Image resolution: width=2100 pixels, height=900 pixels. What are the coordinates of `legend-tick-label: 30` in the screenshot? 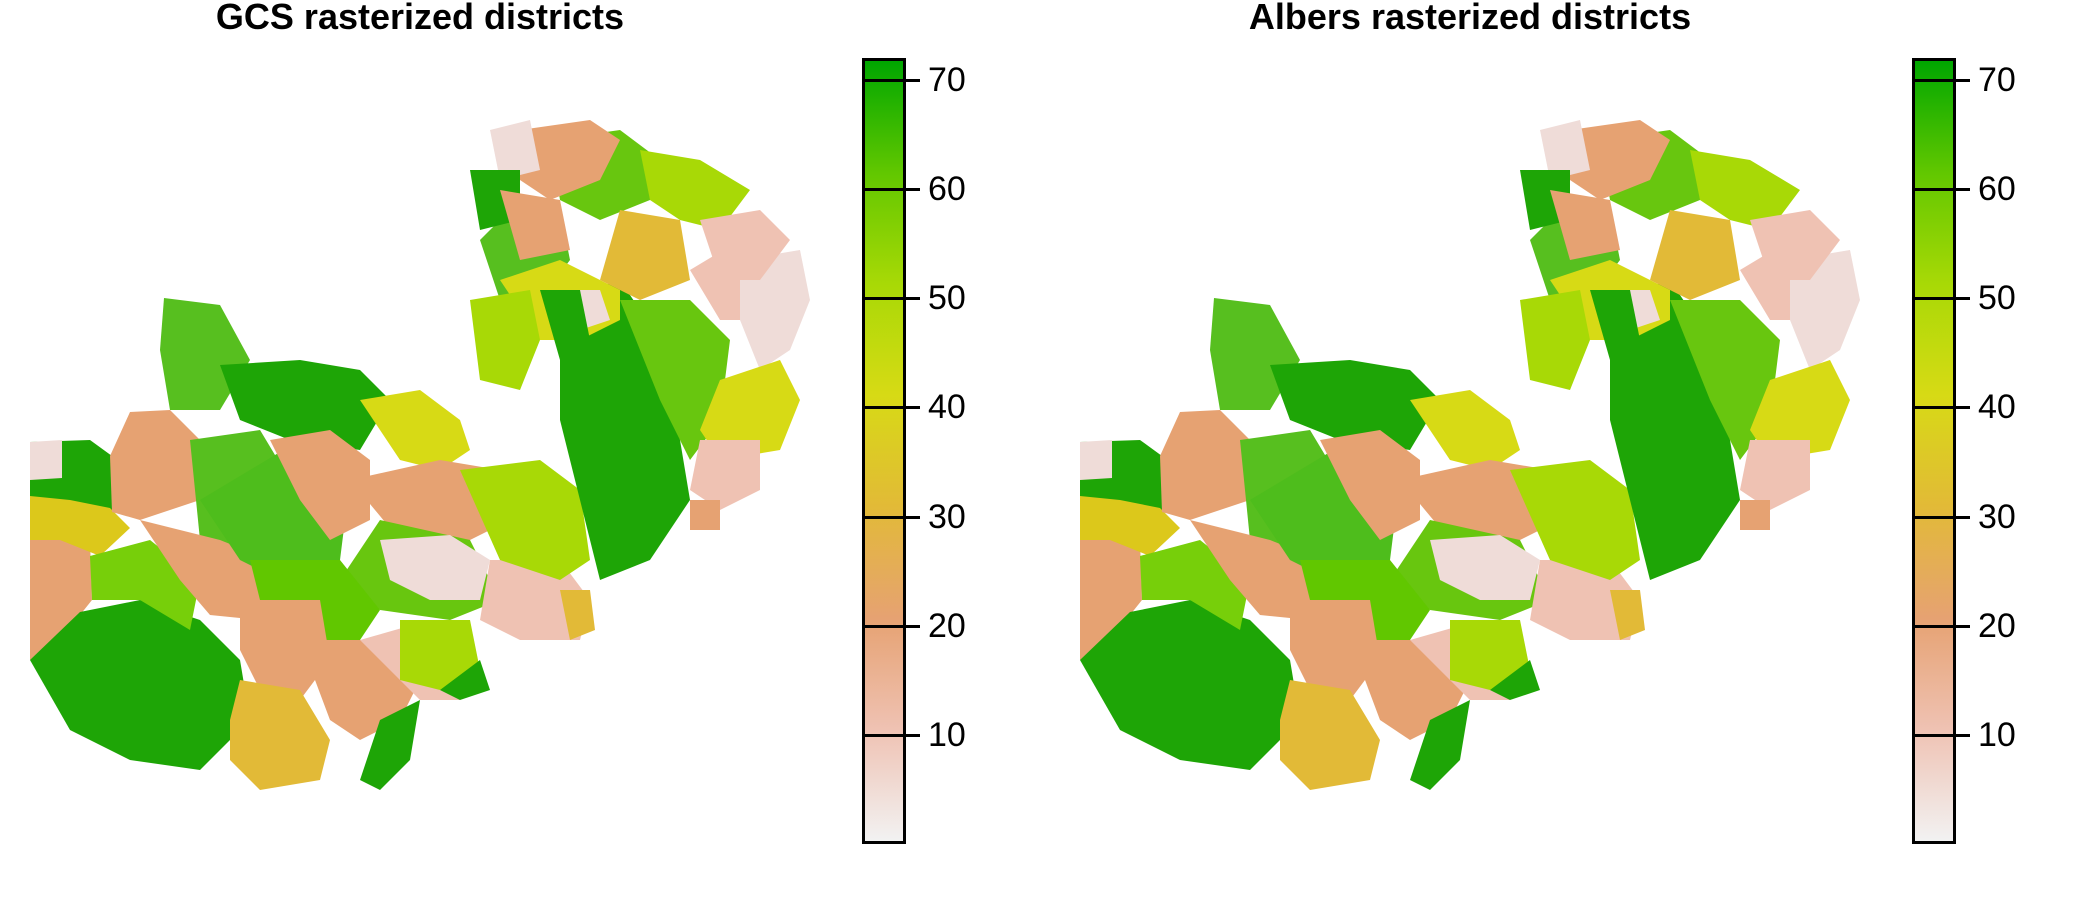 It's located at (947, 516).